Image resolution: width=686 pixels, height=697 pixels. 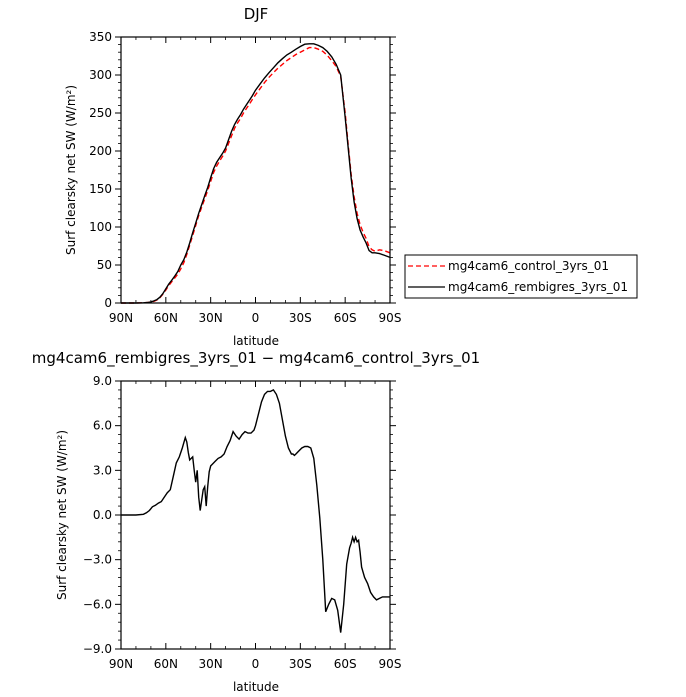 I want to click on top-y-tick-label: 50, so click(x=104, y=265).